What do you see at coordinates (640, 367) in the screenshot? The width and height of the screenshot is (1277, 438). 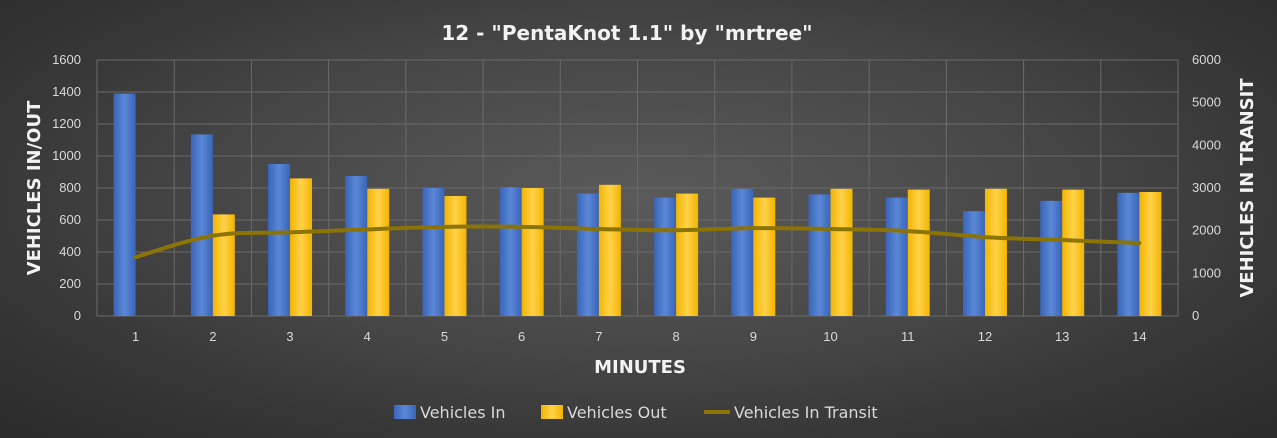 I see `x-axis-title: MINUTES` at bounding box center [640, 367].